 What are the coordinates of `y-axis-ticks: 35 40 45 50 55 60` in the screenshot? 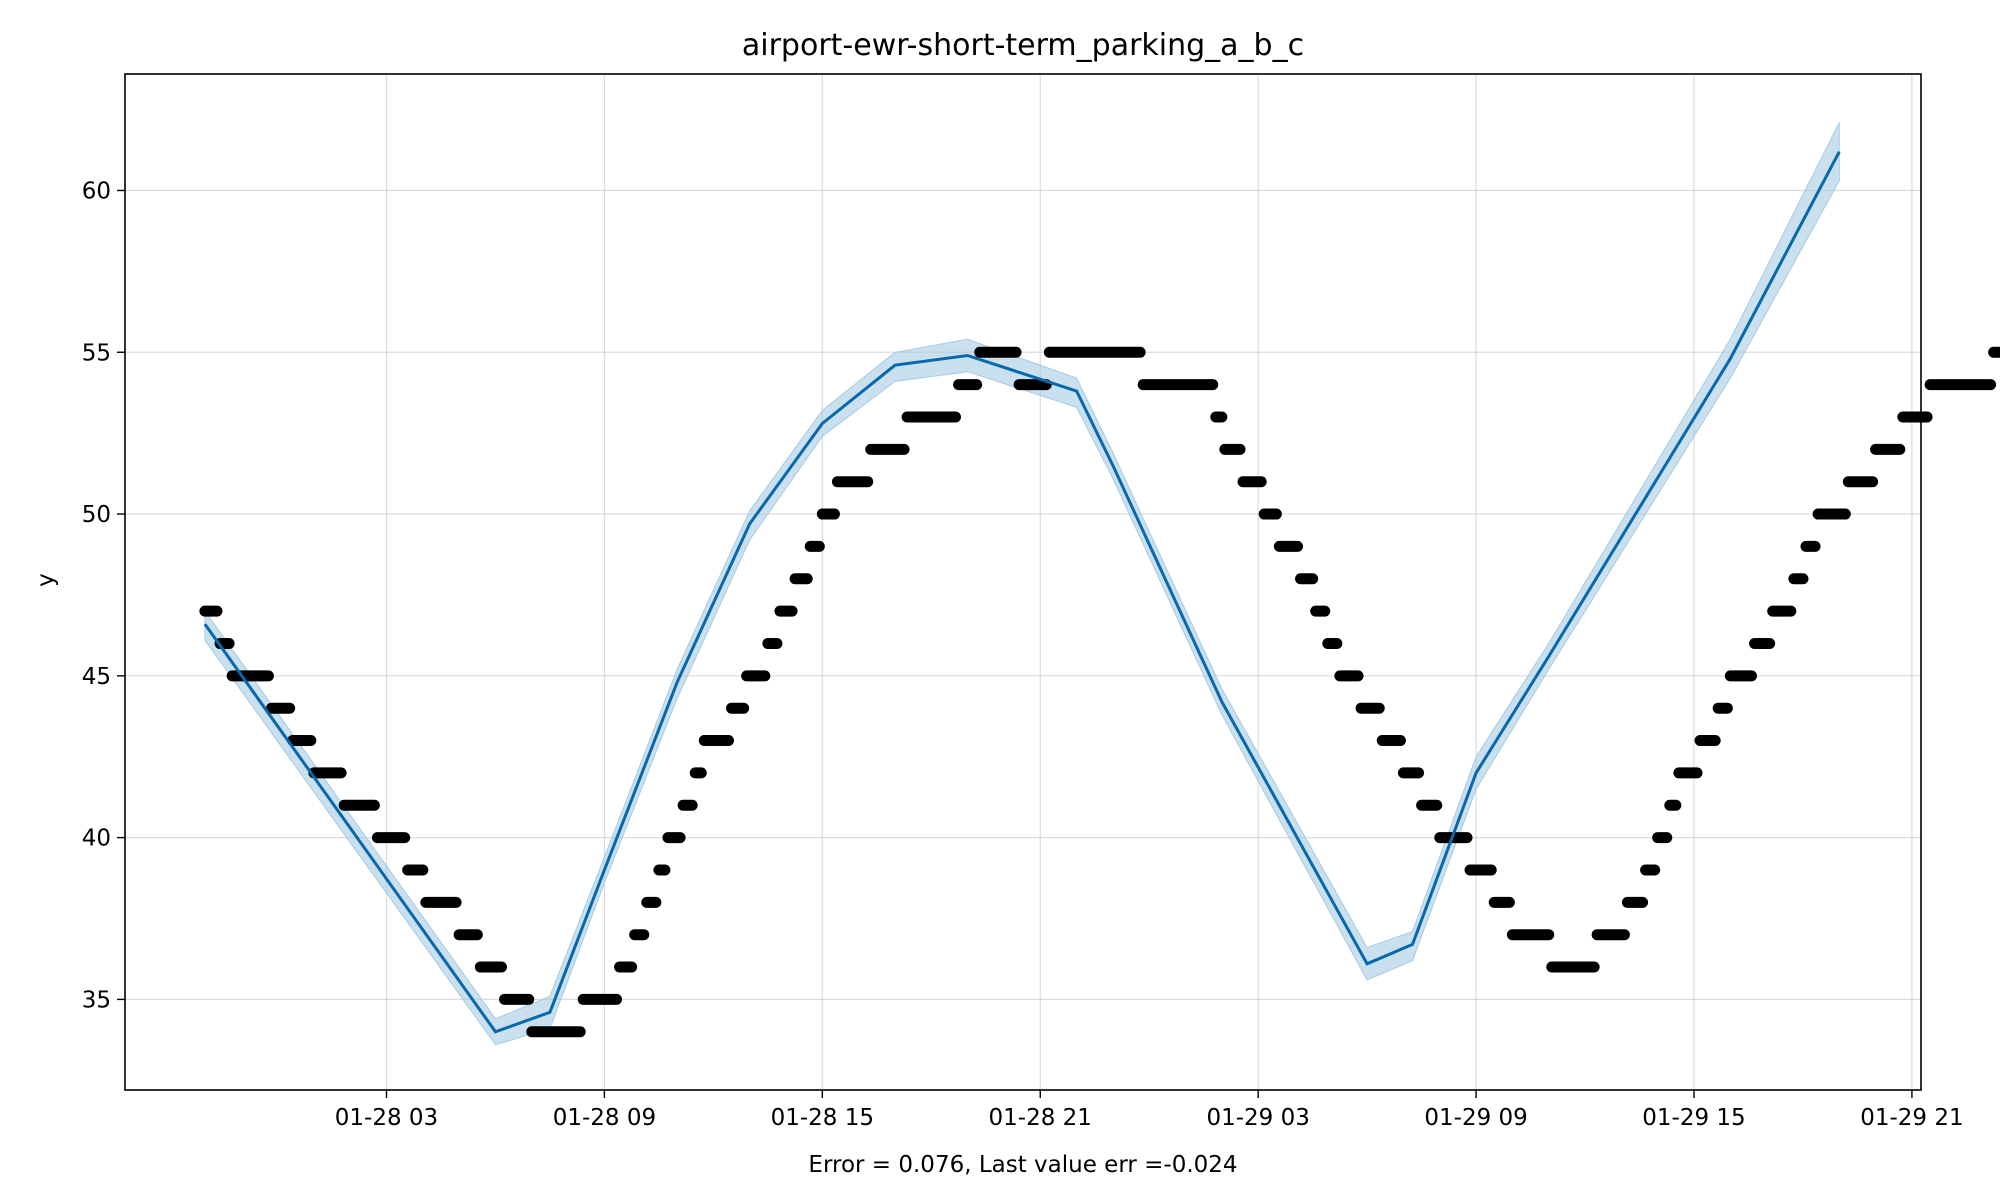 It's located at (103, 595).